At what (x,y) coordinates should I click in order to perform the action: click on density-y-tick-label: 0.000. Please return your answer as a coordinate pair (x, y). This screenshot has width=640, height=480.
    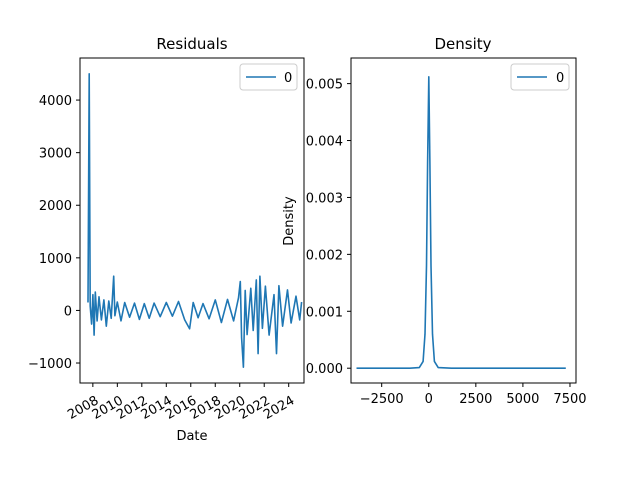
    Looking at the image, I should click on (324, 369).